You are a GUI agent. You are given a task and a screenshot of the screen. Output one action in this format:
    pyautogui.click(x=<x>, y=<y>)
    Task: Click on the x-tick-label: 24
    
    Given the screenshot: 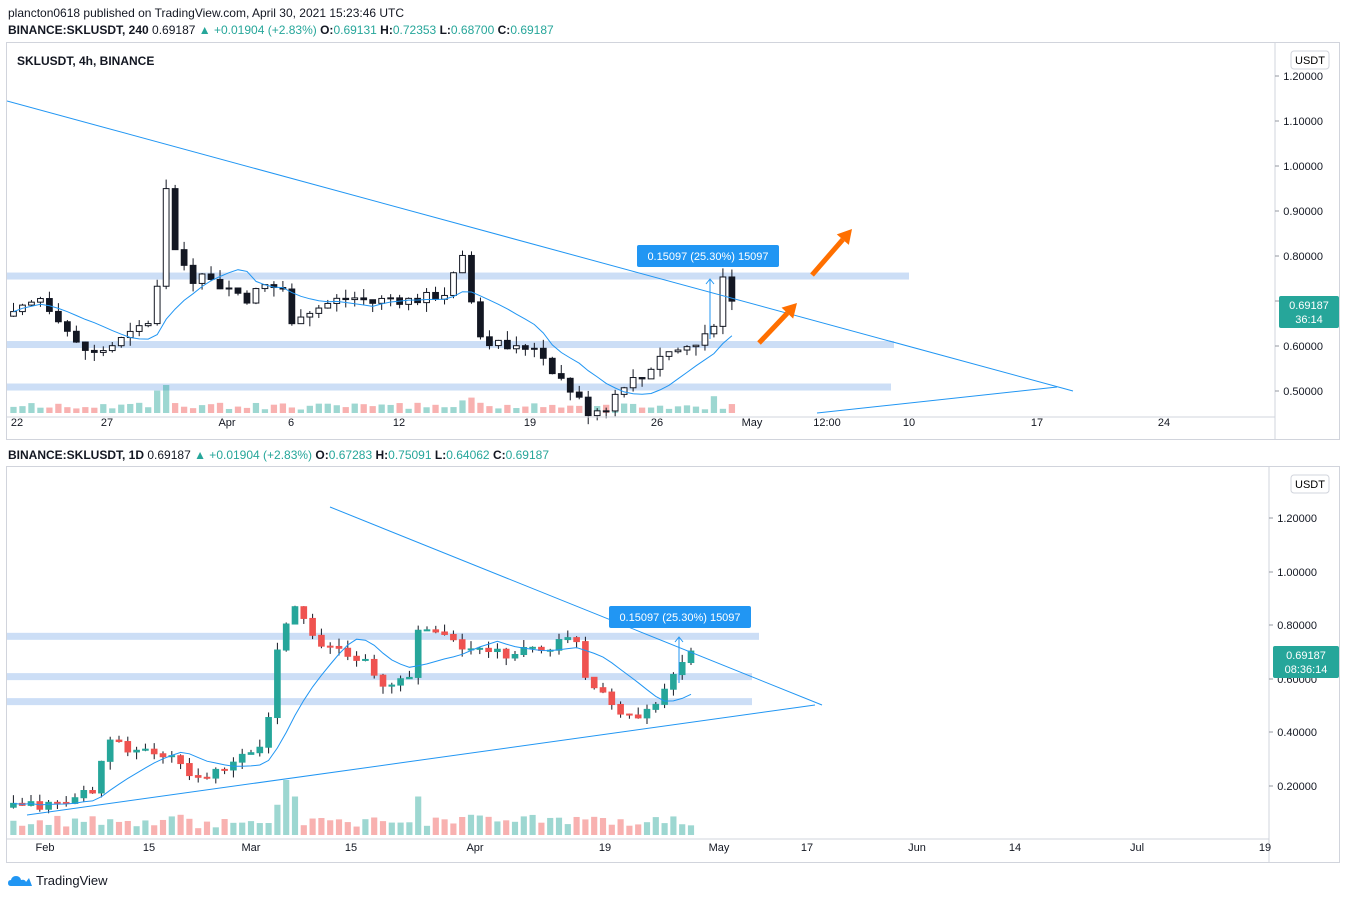 What is the action you would take?
    pyautogui.click(x=1164, y=423)
    